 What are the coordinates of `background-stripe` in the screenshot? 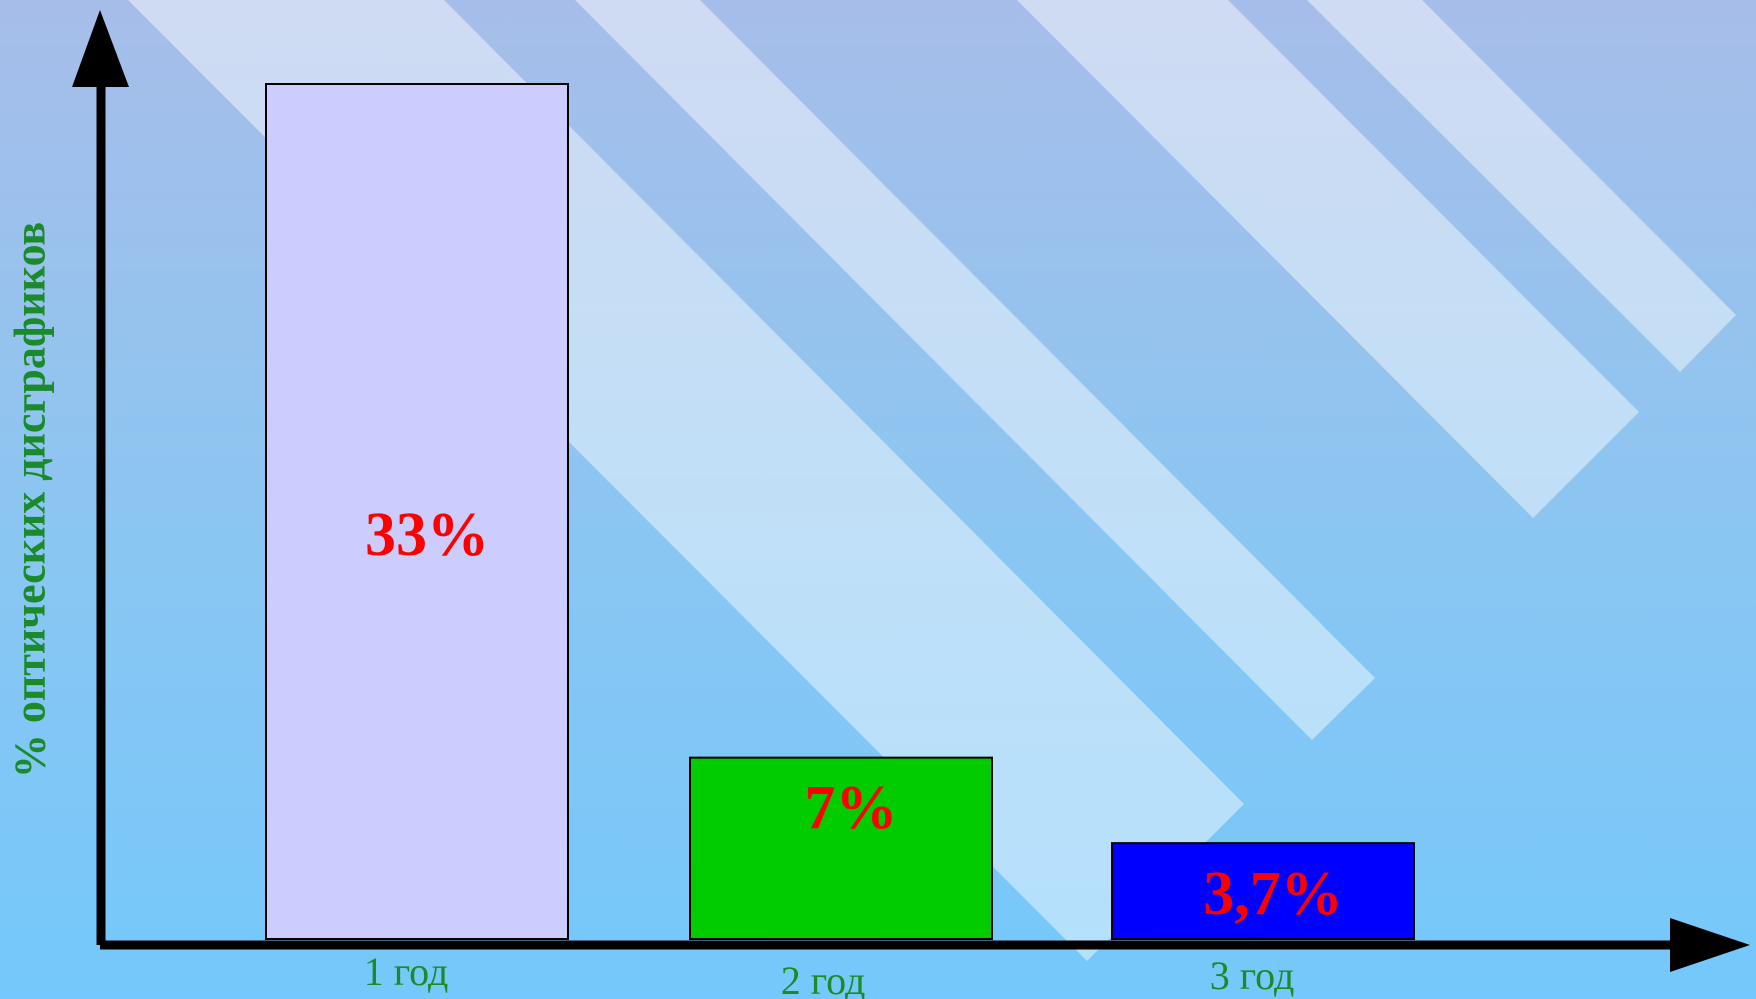 It's located at (1521, 186).